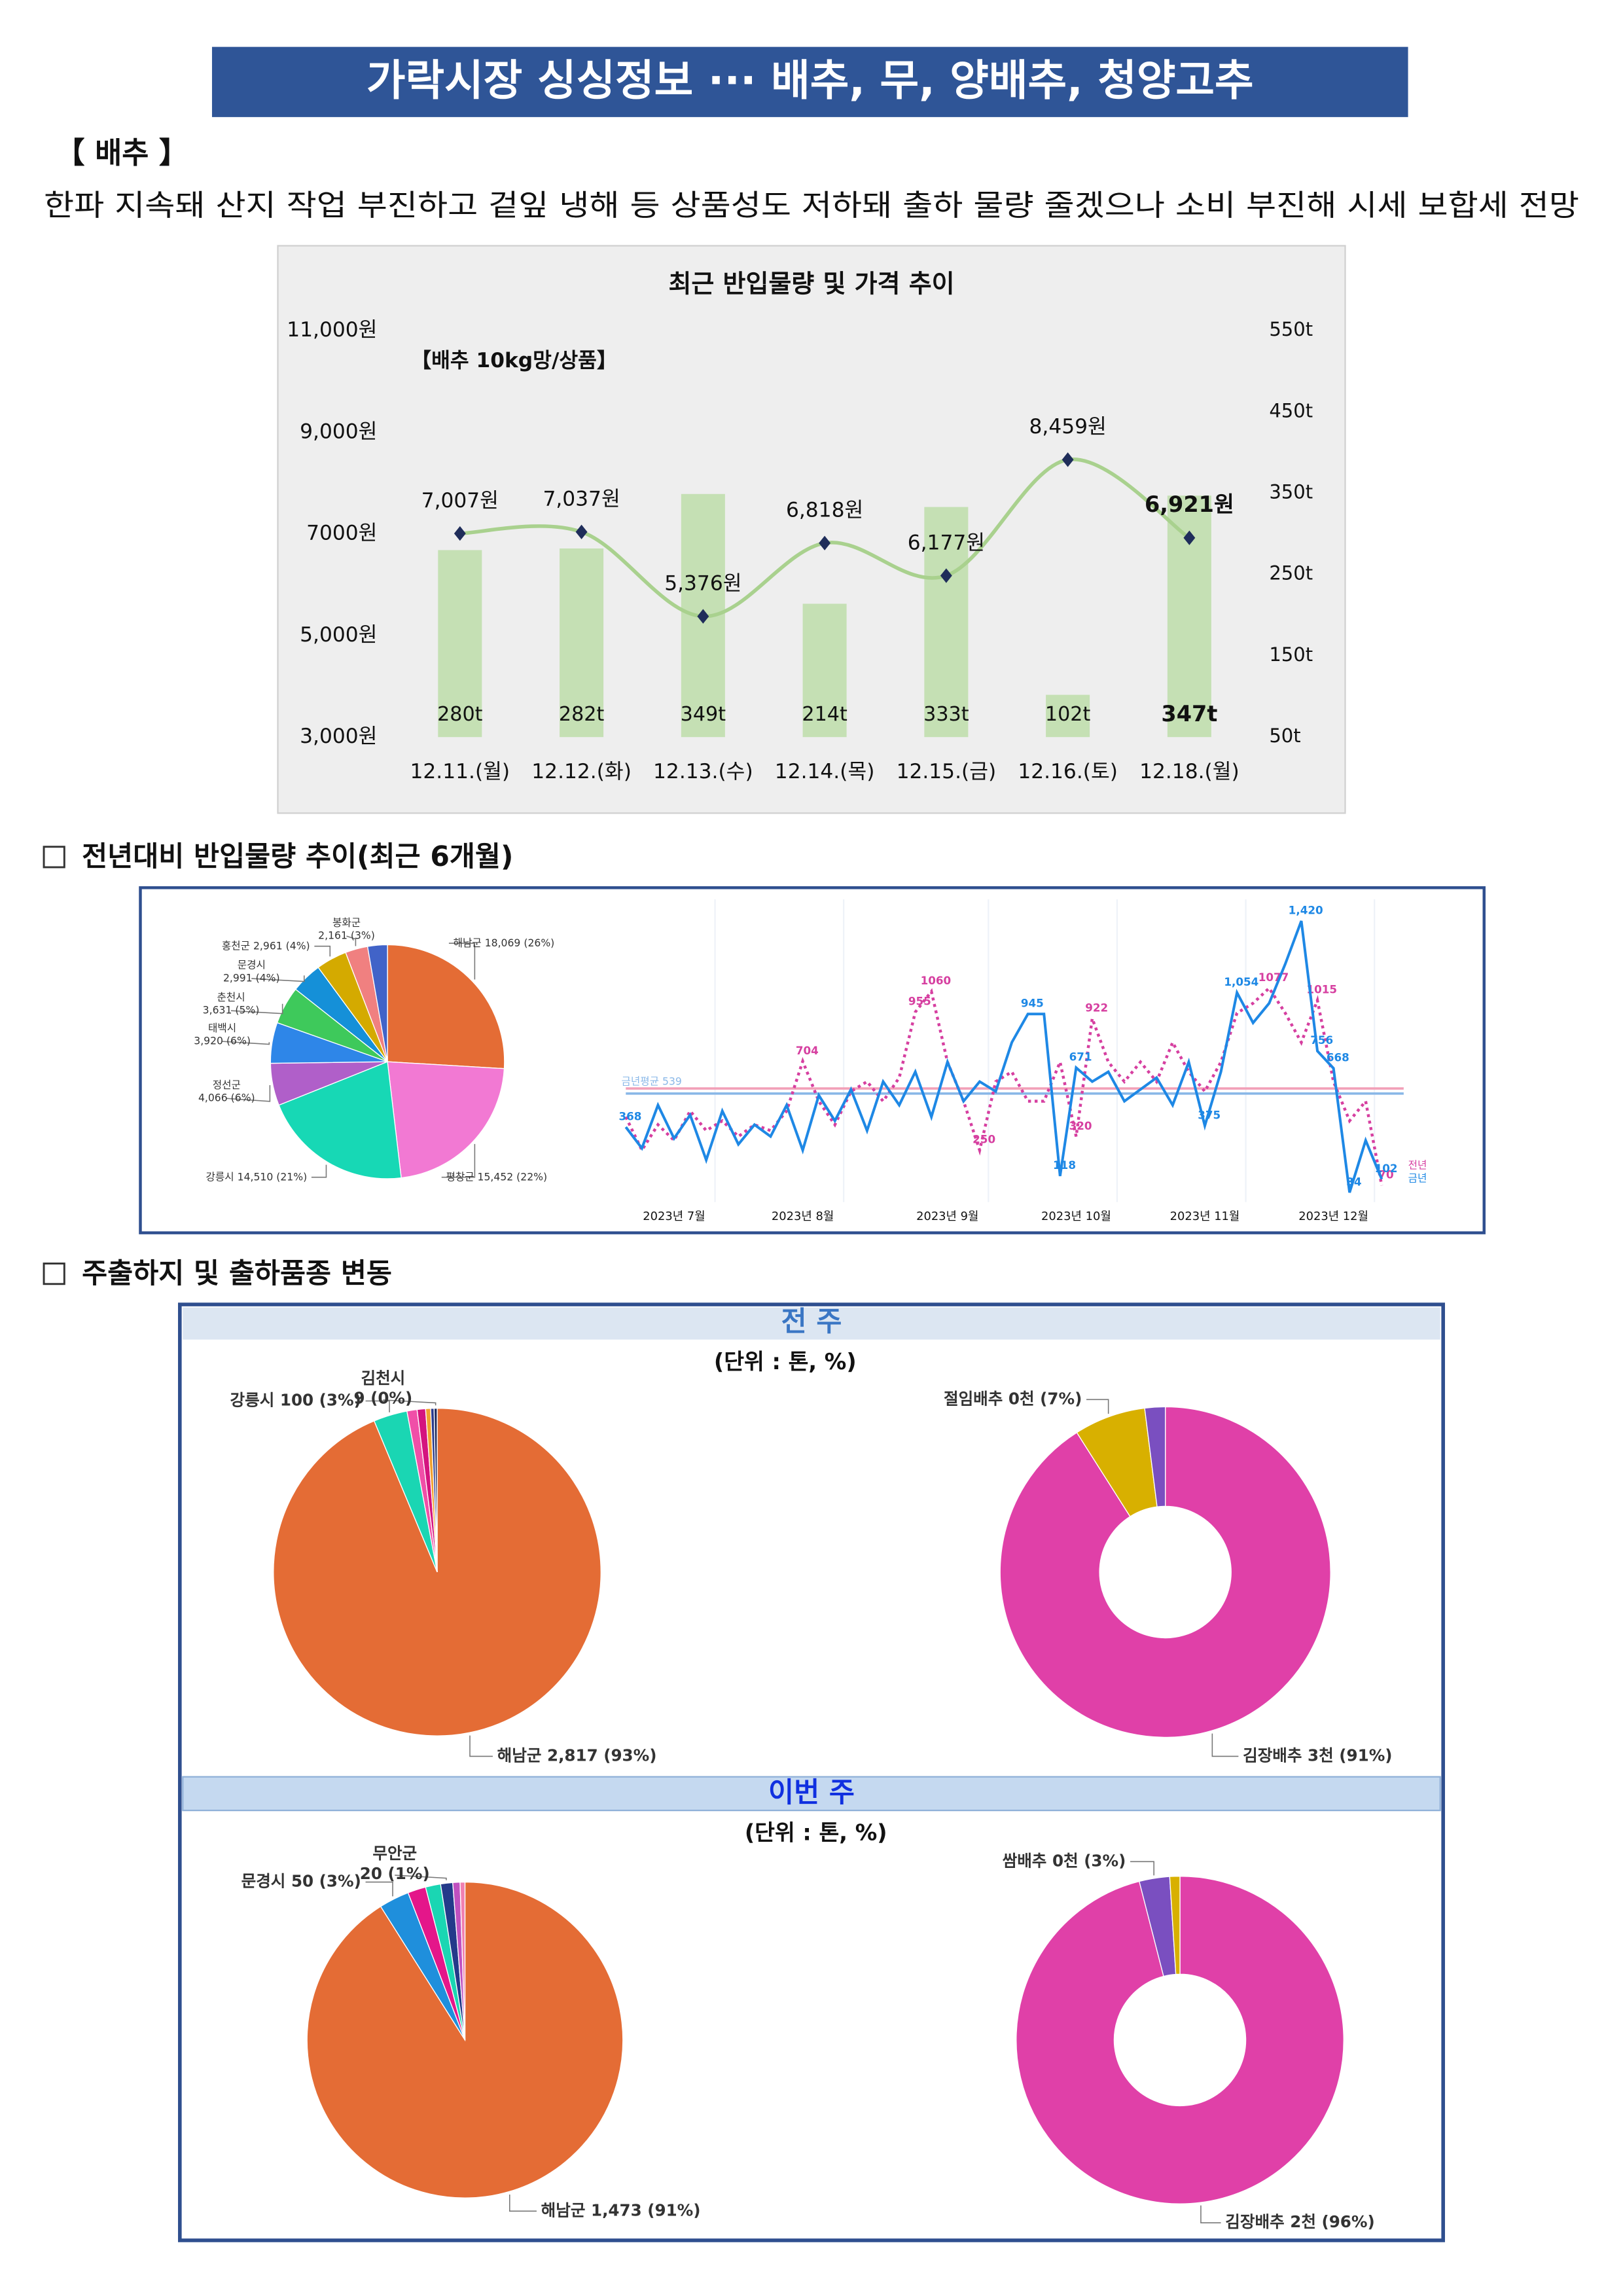  Describe the element at coordinates (581, 771) in the screenshot. I see `x-tick-label: 12.12.(화)` at that location.